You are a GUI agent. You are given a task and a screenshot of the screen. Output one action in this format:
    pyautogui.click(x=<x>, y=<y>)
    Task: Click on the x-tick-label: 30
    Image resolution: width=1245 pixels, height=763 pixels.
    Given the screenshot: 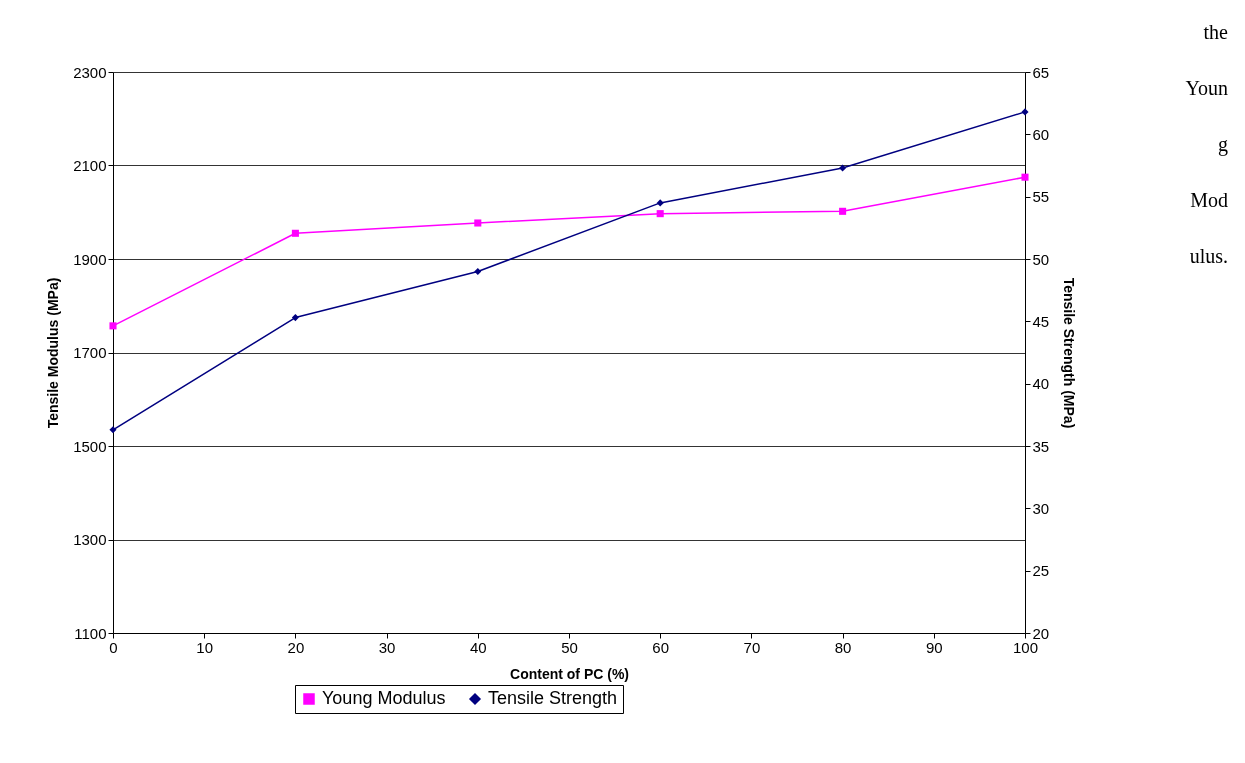 What is the action you would take?
    pyautogui.click(x=387, y=647)
    